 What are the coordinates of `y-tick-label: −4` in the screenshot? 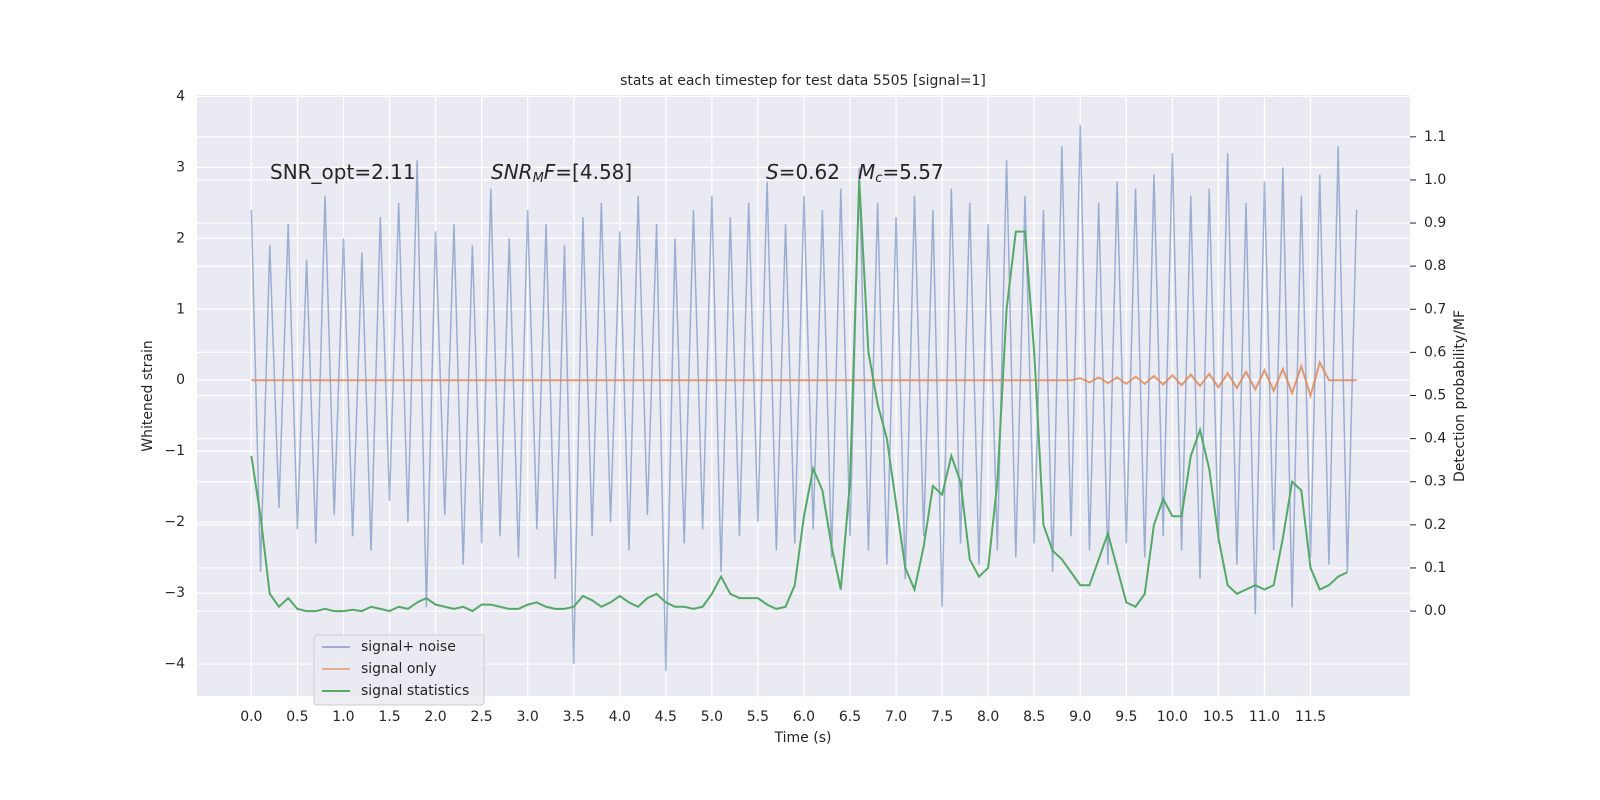 It's located at (174, 664).